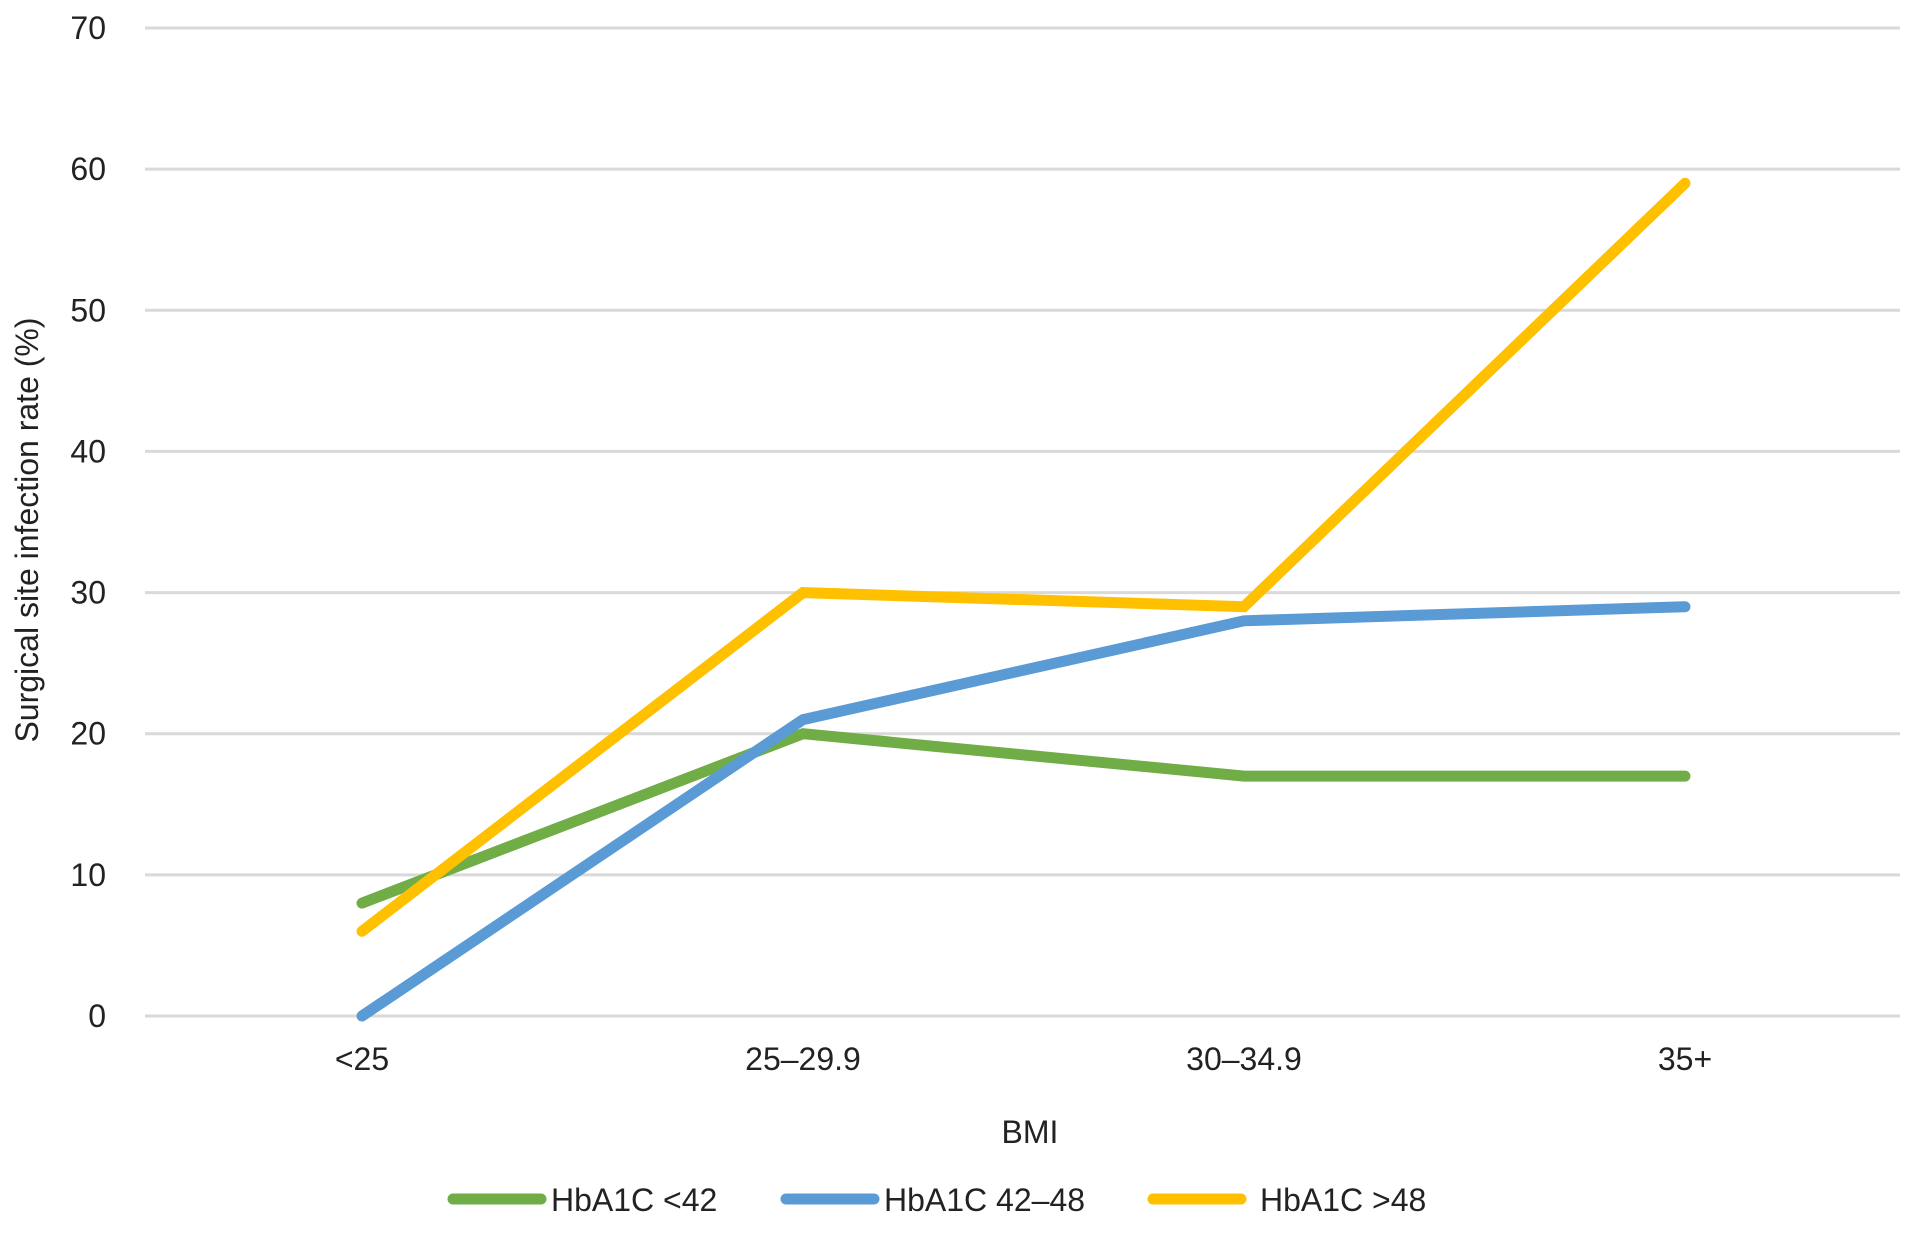 The width and height of the screenshot is (1913, 1246). Describe the element at coordinates (803, 1059) in the screenshot. I see `x-tick-label: 25–29.9` at that location.